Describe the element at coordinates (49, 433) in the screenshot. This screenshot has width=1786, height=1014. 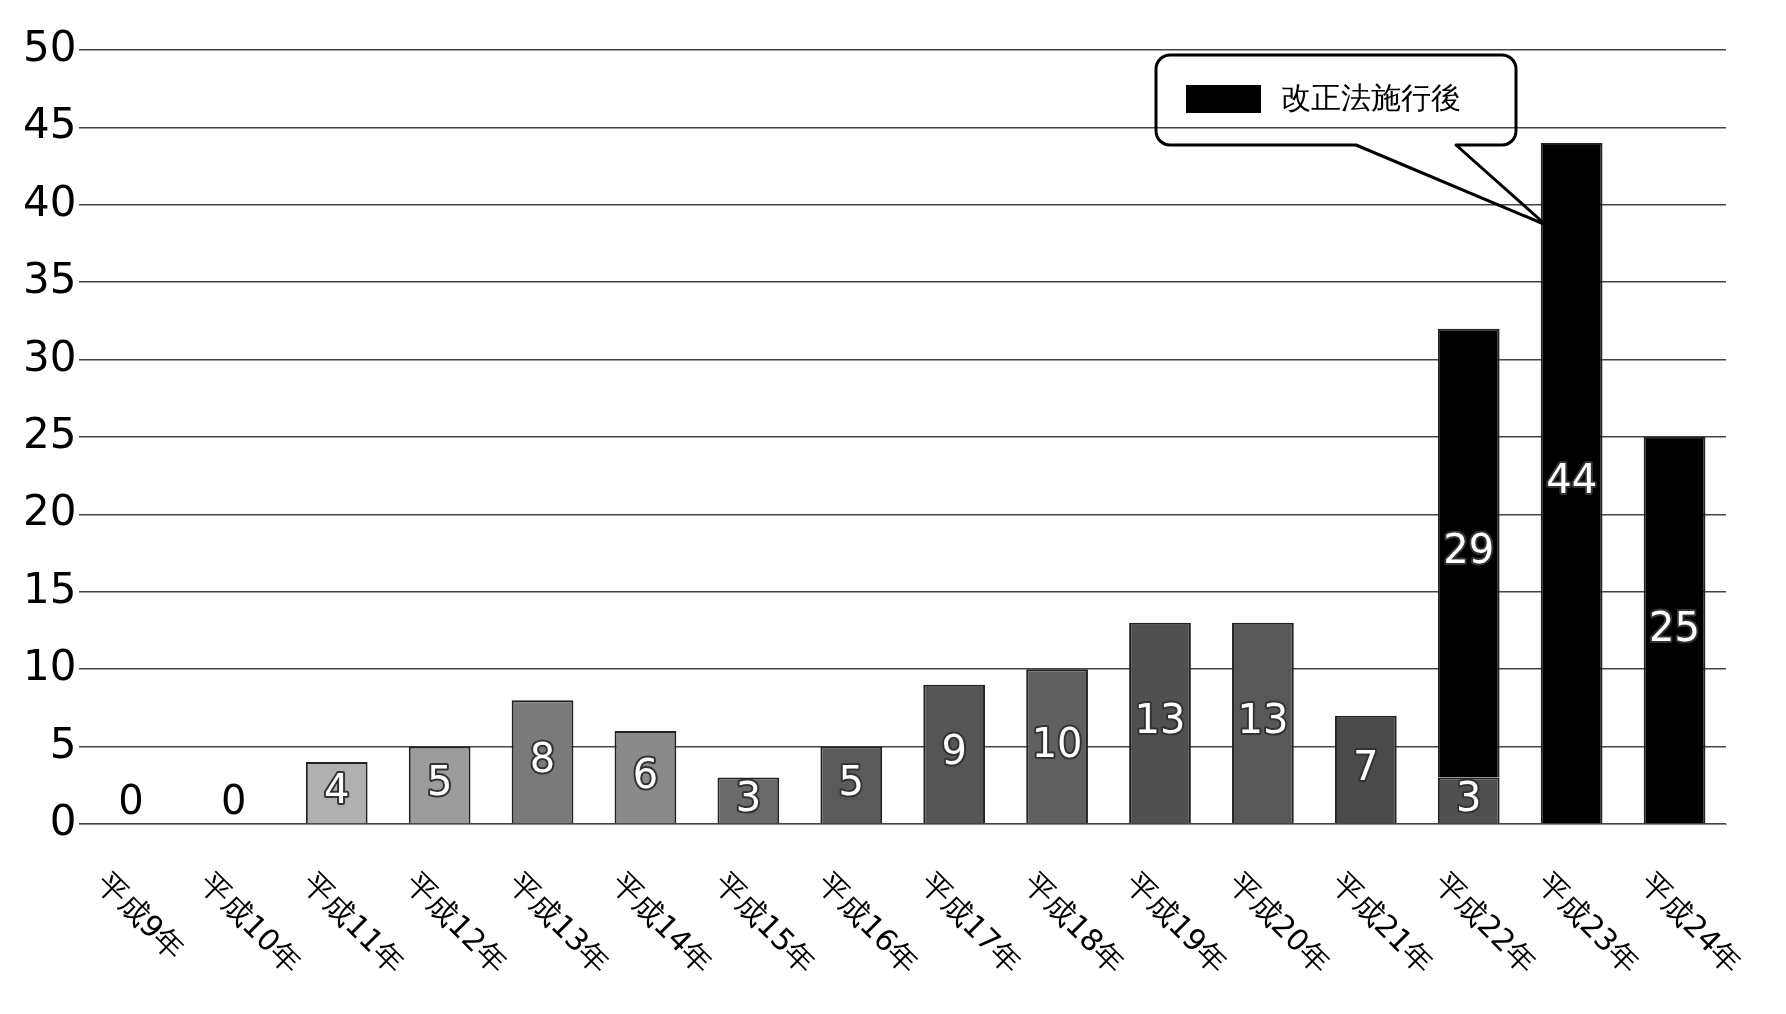
I see `y-tick-label: 25` at that location.